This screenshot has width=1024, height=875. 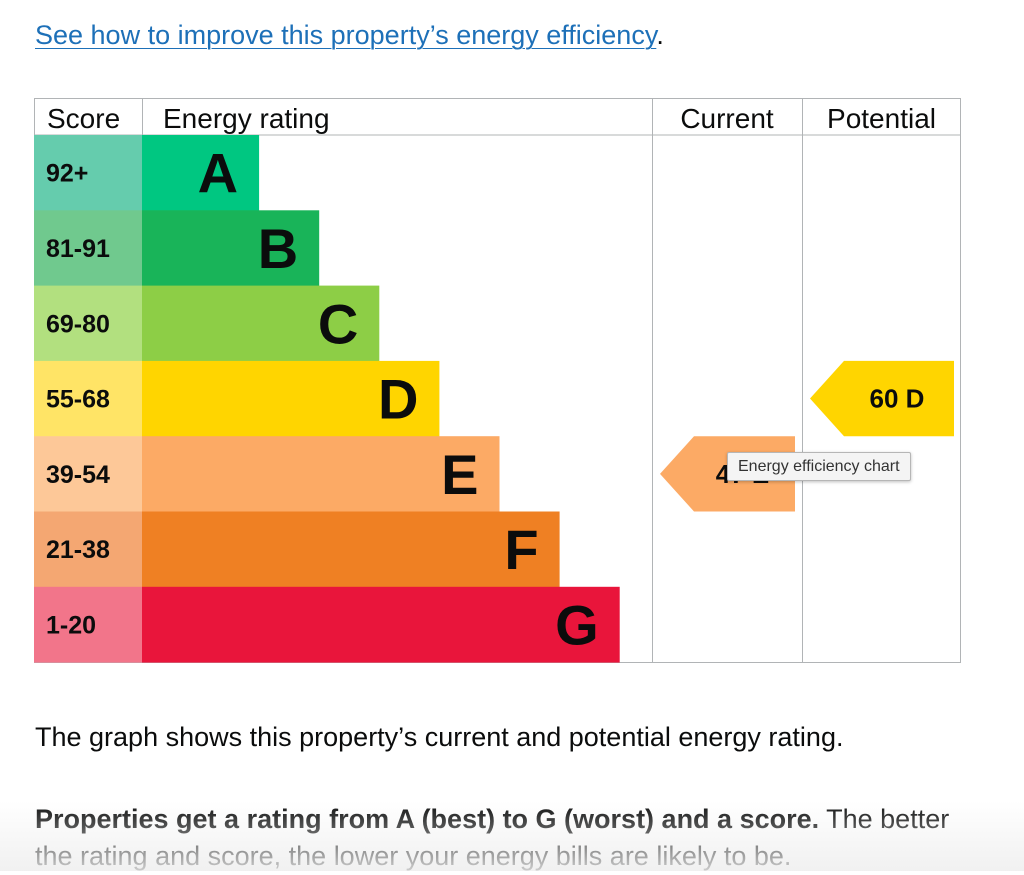 What do you see at coordinates (78, 400) in the screenshot?
I see `score-range-d: 55-68` at bounding box center [78, 400].